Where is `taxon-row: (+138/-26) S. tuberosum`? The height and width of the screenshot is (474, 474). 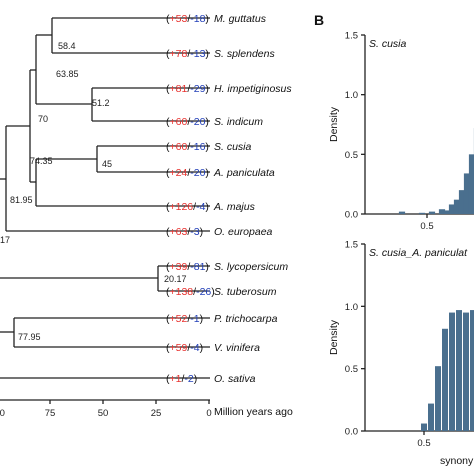
taxon-row: (+138/-26) S. tuberosum is located at coordinates (221, 292).